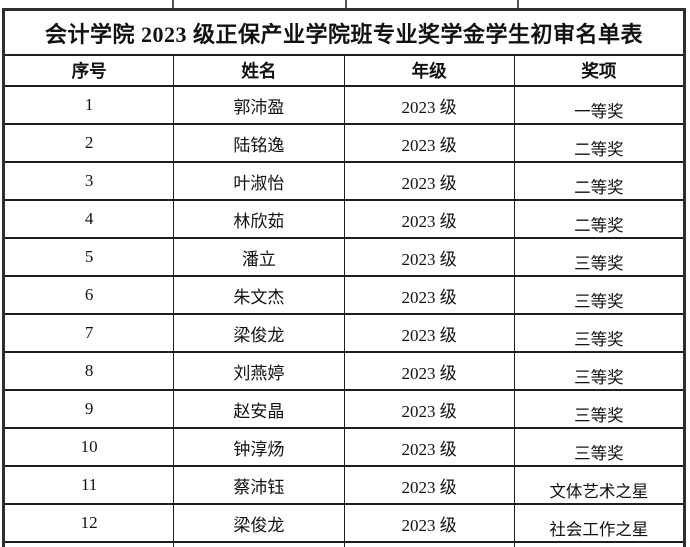 The image size is (690, 547). I want to click on cell-no: 8, so click(88, 371).